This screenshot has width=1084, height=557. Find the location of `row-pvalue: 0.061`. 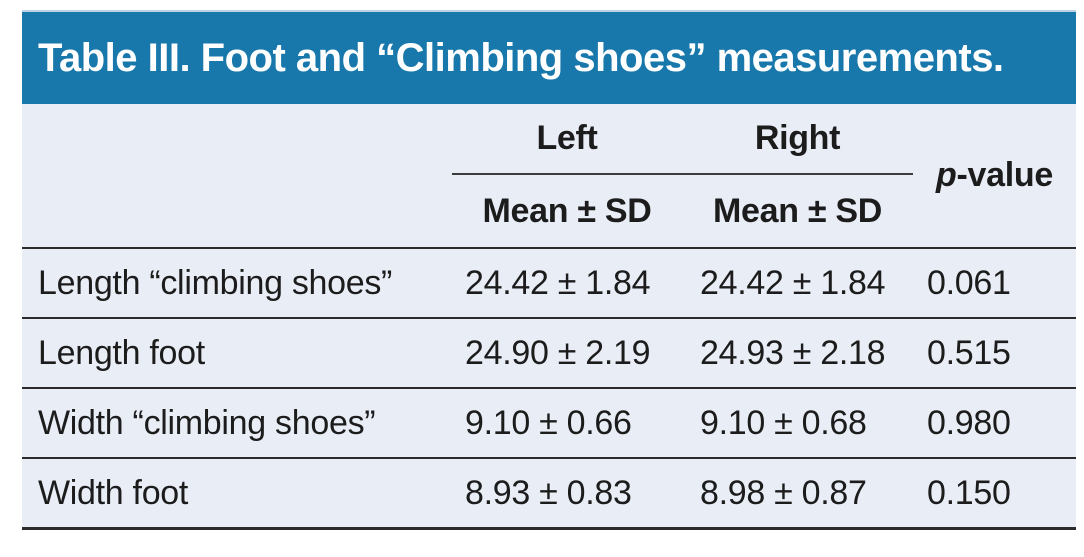

row-pvalue: 0.061 is located at coordinates (969, 282).